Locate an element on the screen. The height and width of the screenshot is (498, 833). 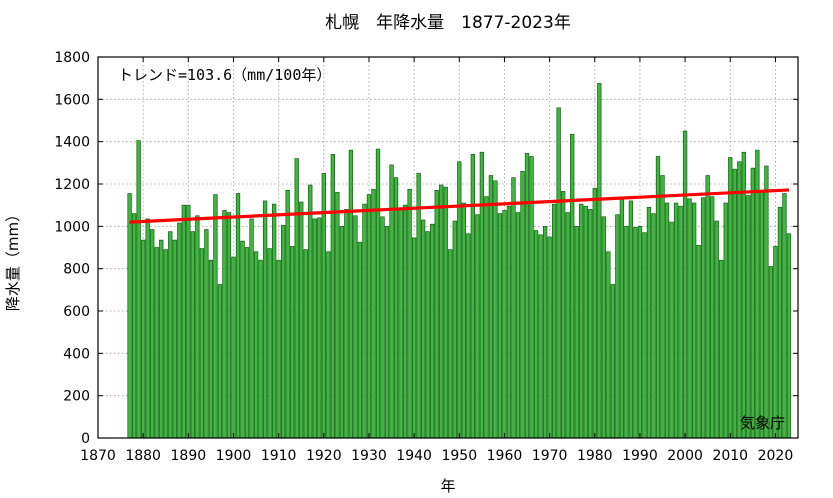
y-tick-label: 1600 is located at coordinates (72, 100).